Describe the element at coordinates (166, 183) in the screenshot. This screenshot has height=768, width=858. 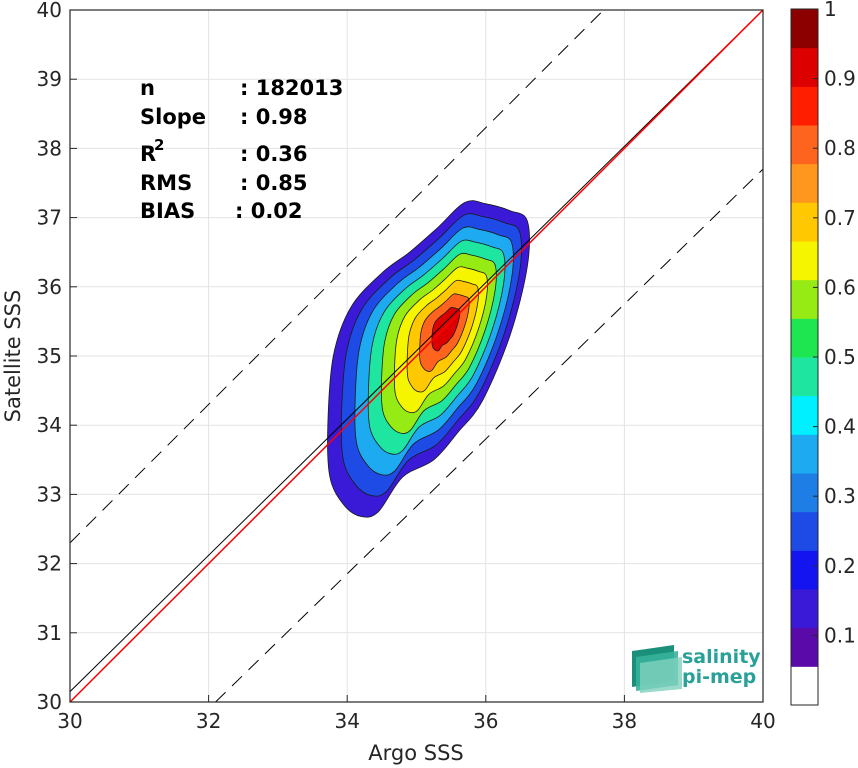
I see `stat-label: RMS` at that location.